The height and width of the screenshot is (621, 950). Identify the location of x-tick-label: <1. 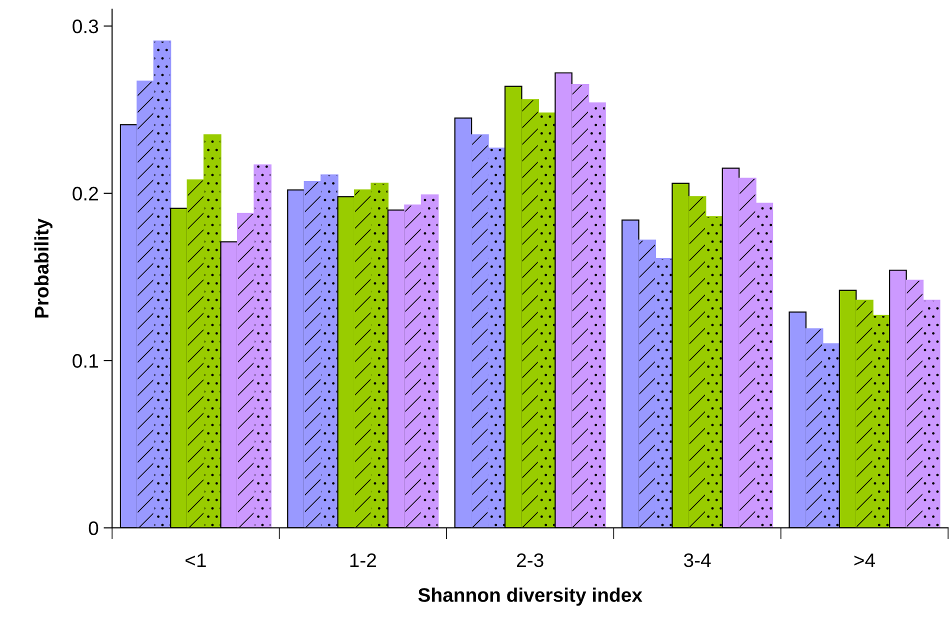
(196, 560).